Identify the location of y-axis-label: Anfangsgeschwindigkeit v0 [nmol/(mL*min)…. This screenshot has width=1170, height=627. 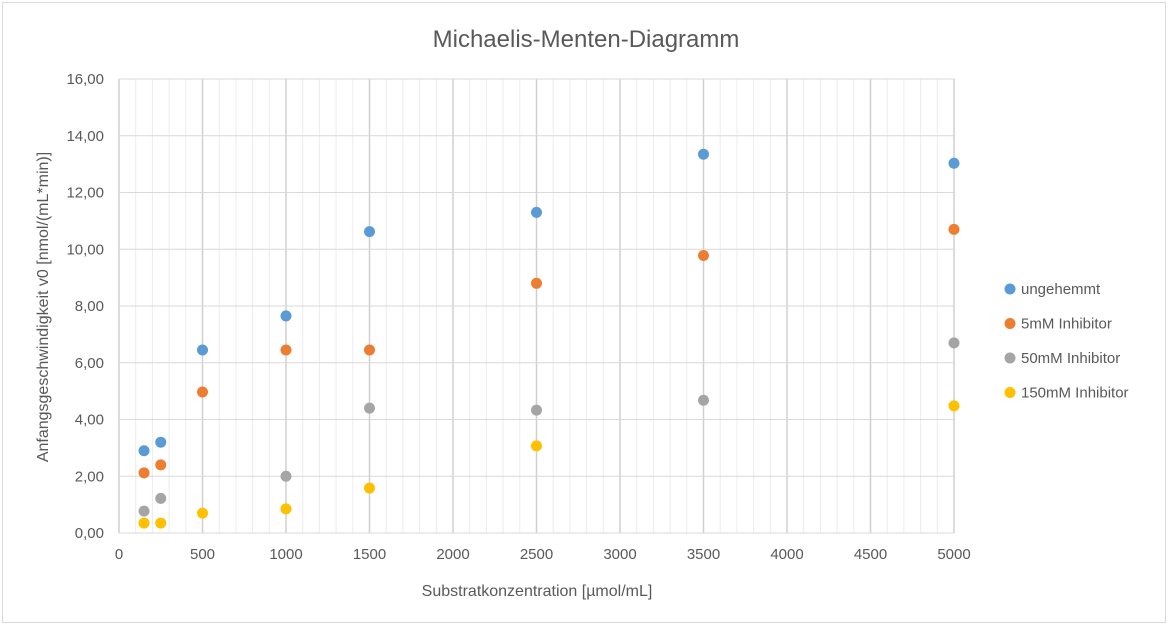
(43, 307).